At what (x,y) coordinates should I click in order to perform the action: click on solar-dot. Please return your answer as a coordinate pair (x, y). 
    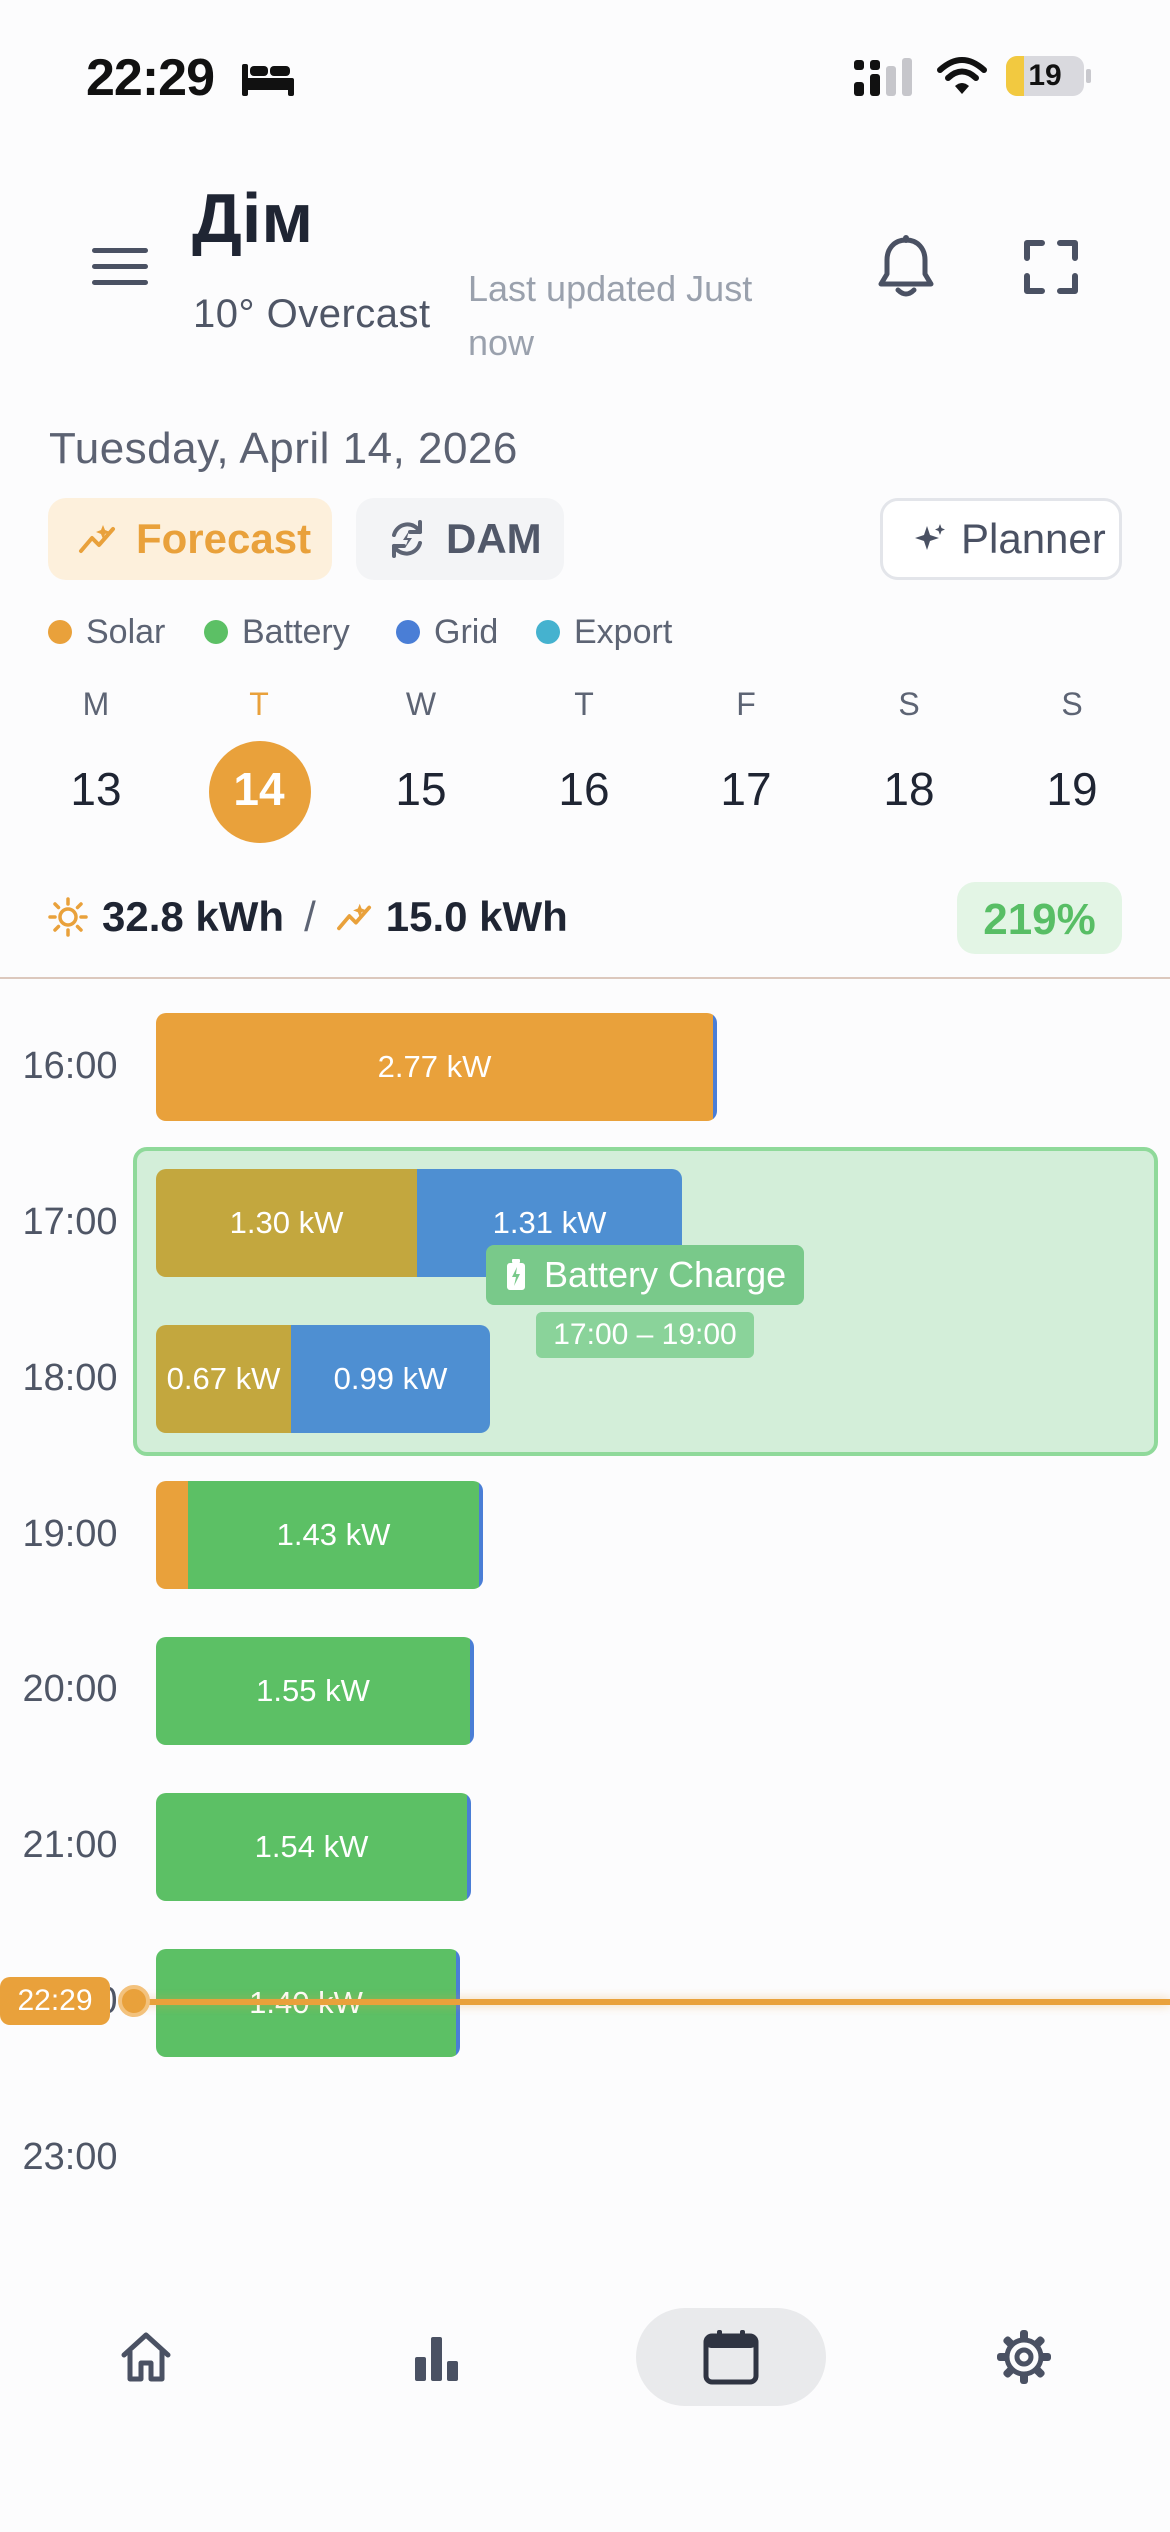
    Looking at the image, I should click on (60, 632).